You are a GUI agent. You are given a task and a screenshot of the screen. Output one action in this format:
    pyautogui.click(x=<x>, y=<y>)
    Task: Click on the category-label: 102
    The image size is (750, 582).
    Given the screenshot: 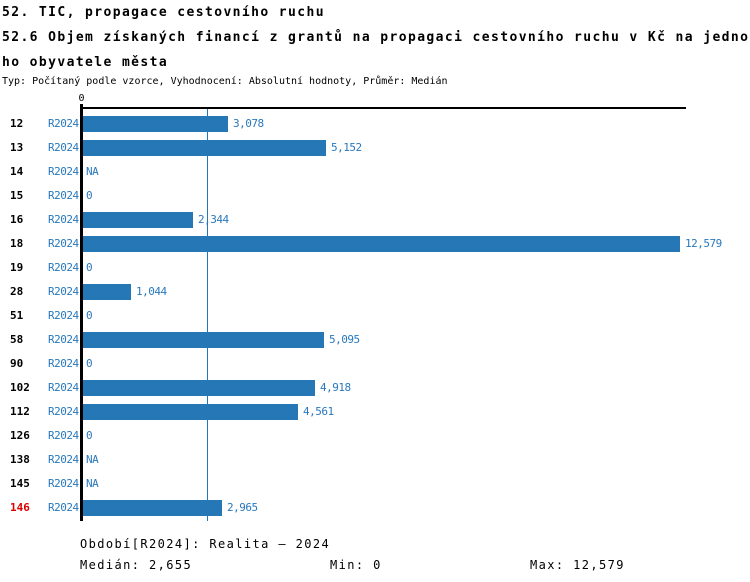 What is the action you would take?
    pyautogui.click(x=20, y=387)
    